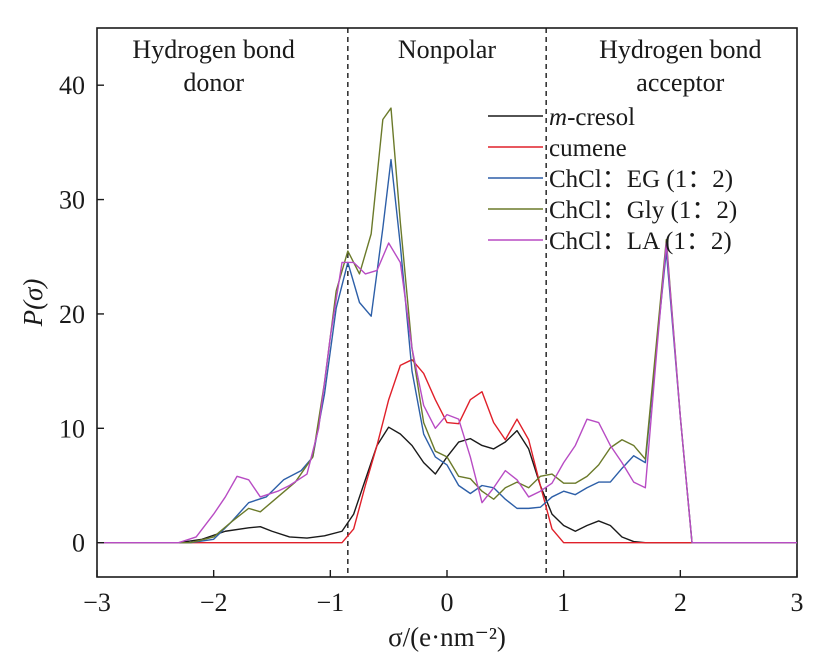 Image resolution: width=827 pixels, height=663 pixels. I want to click on x-axis-label: σ/(e·nm⁻²), so click(447, 637).